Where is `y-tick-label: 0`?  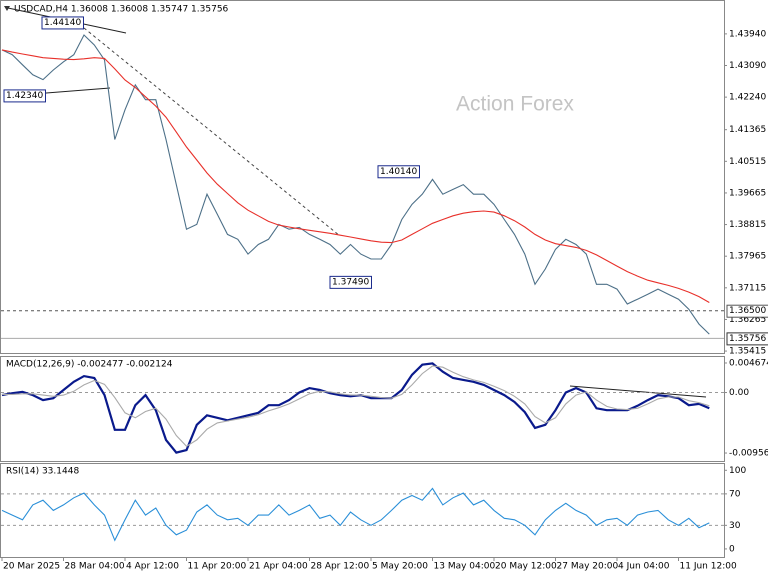 y-tick-label: 0 is located at coordinates (732, 549).